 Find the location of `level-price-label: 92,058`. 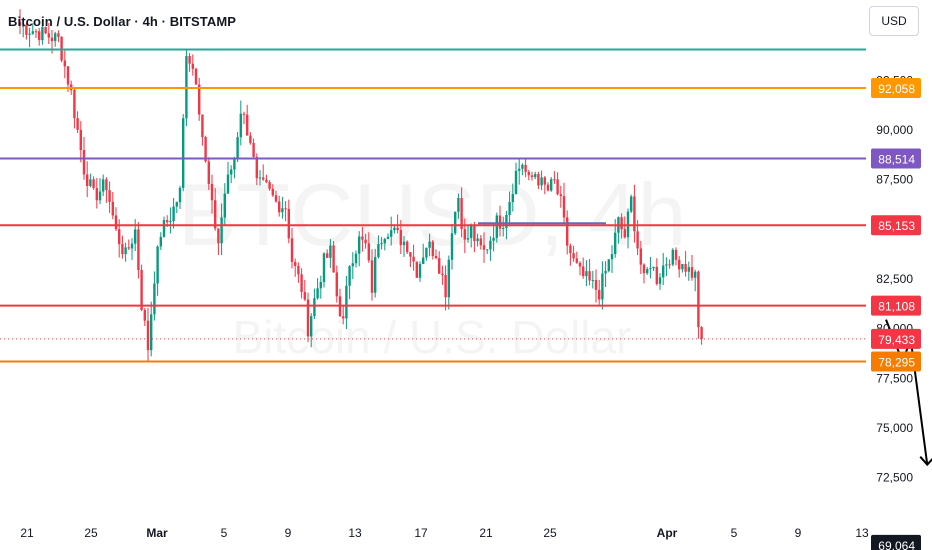

level-price-label: 92,058 is located at coordinates (896, 89).